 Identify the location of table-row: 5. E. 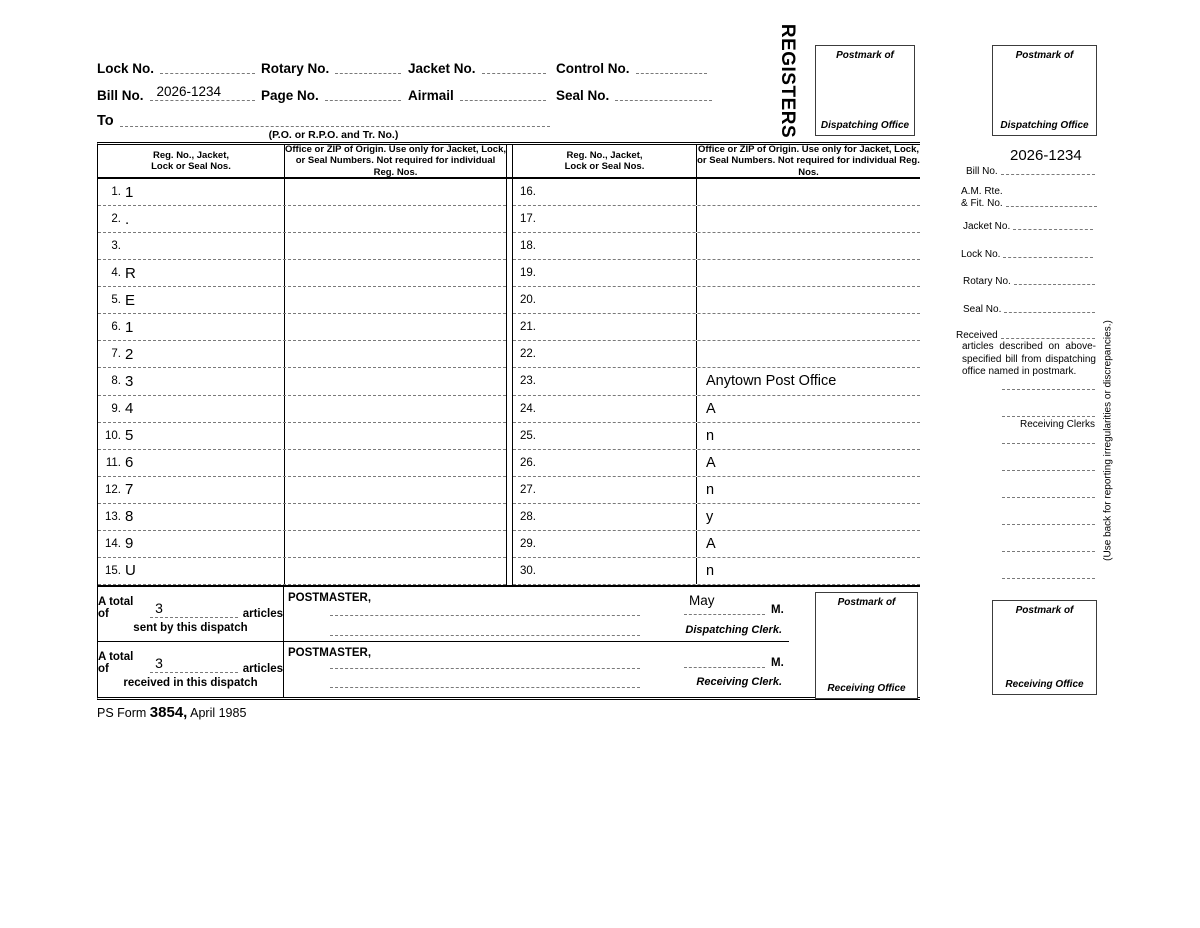
(302, 301).